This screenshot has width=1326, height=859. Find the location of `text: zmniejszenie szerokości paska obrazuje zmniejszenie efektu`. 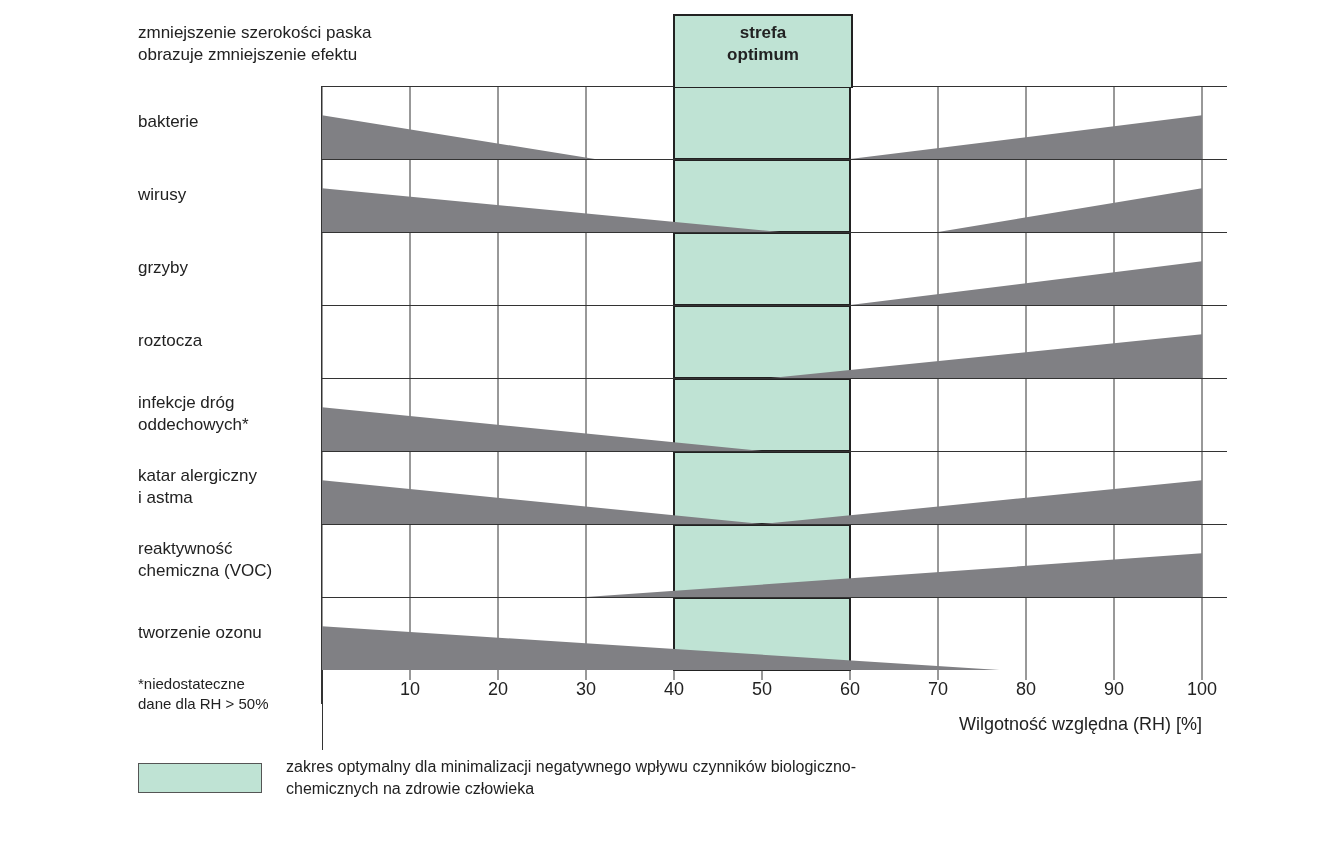

text: zmniejszenie szerokości paska obrazuje zmniejszenie efektu is located at coordinates (255, 44).